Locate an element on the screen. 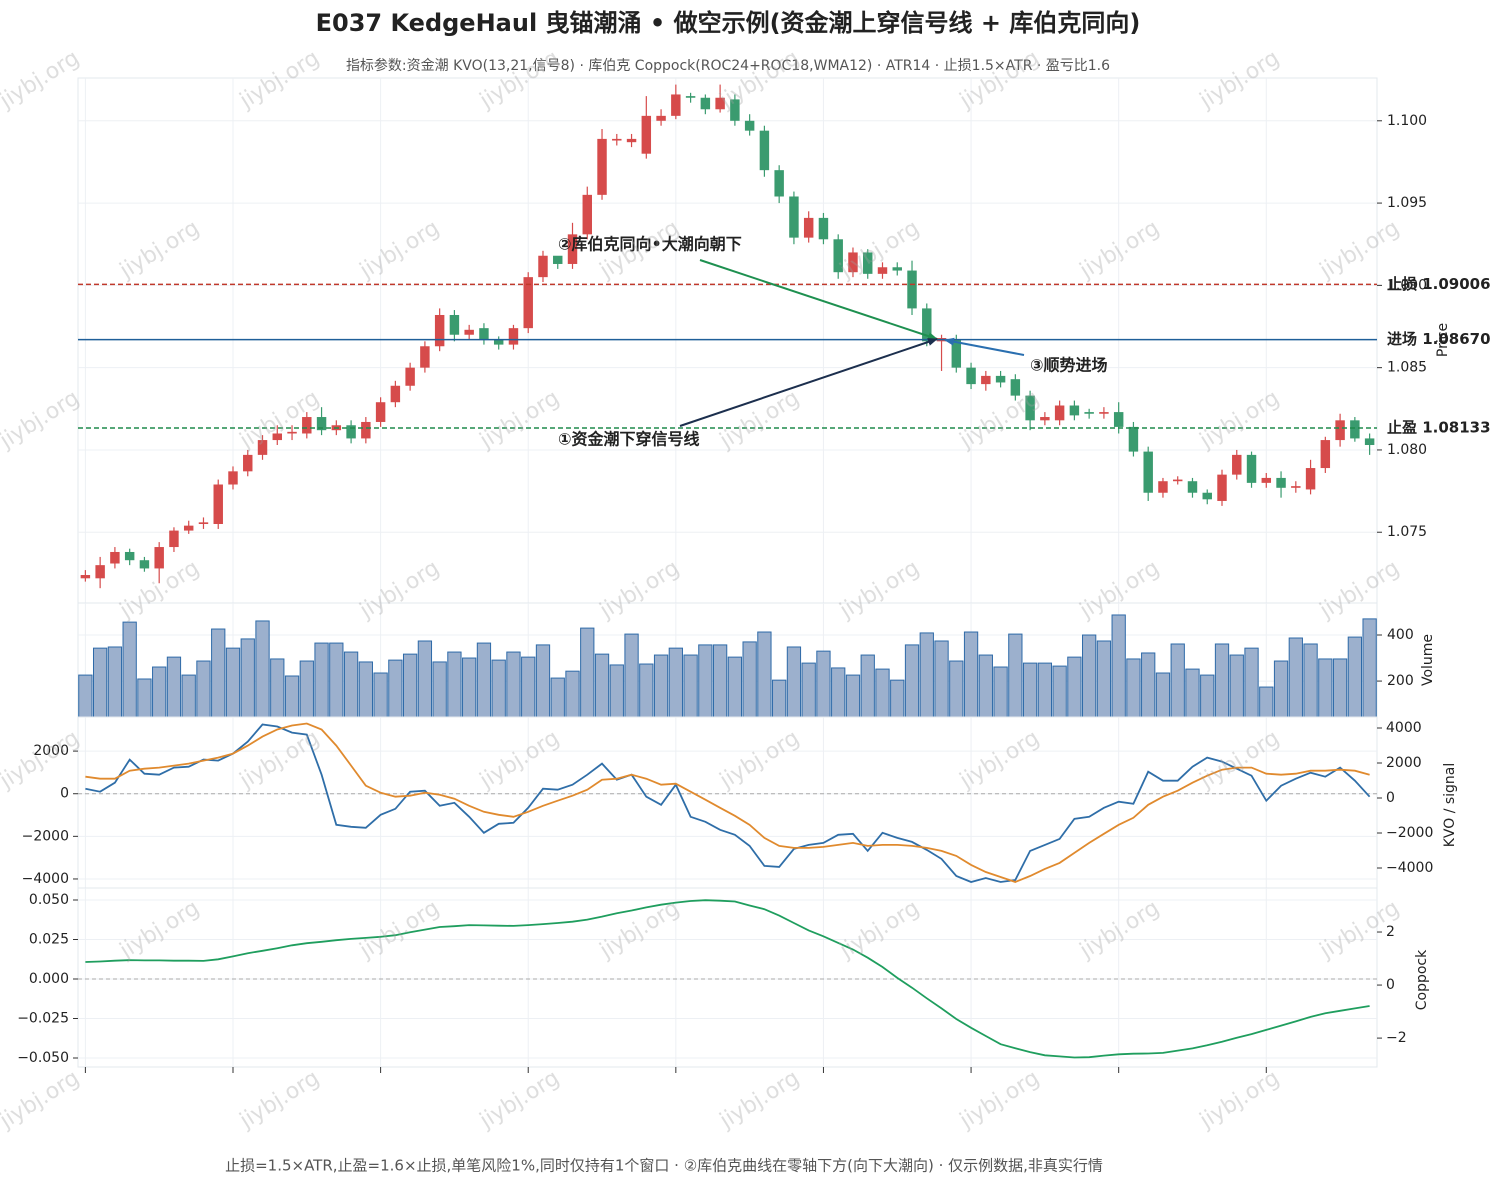 The width and height of the screenshot is (1498, 1187). series-line is located at coordinates (727, 802).